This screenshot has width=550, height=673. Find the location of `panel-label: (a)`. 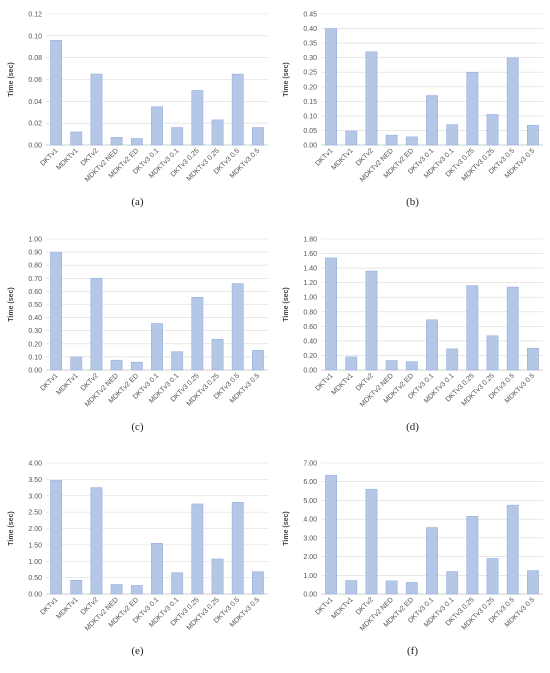

panel-label: (a) is located at coordinates (137, 202).